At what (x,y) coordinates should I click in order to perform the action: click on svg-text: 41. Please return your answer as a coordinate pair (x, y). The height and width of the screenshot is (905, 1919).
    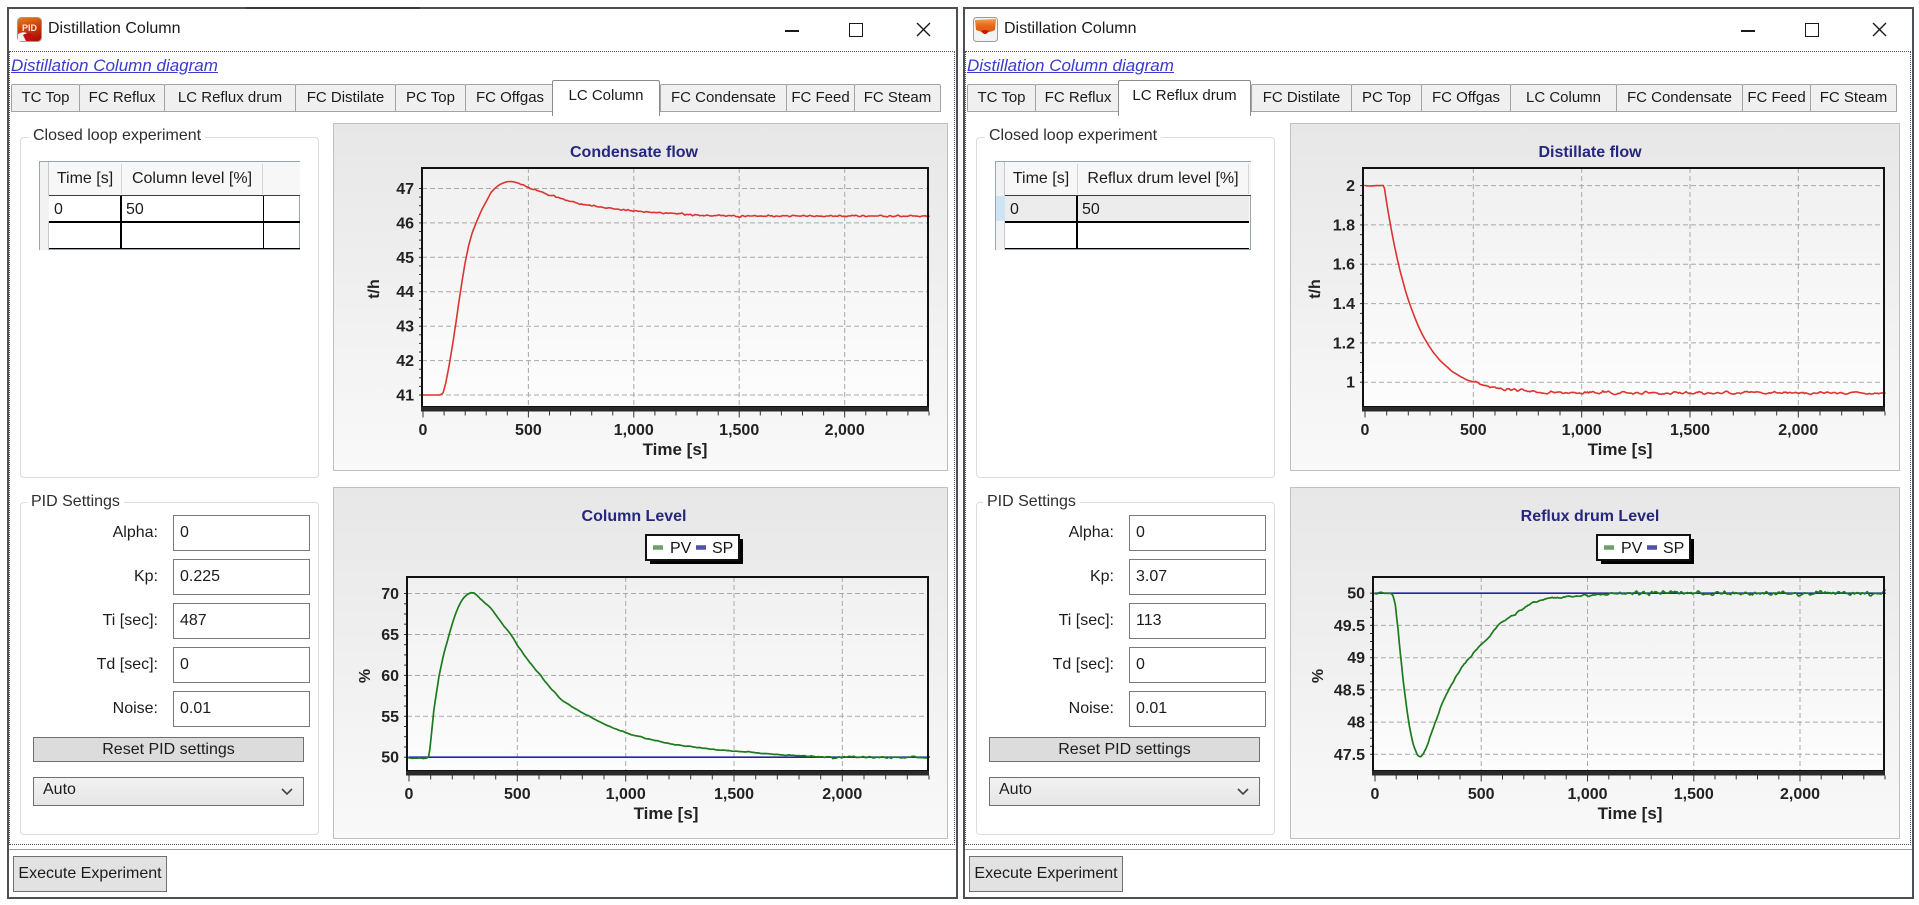
    Looking at the image, I should click on (405, 396).